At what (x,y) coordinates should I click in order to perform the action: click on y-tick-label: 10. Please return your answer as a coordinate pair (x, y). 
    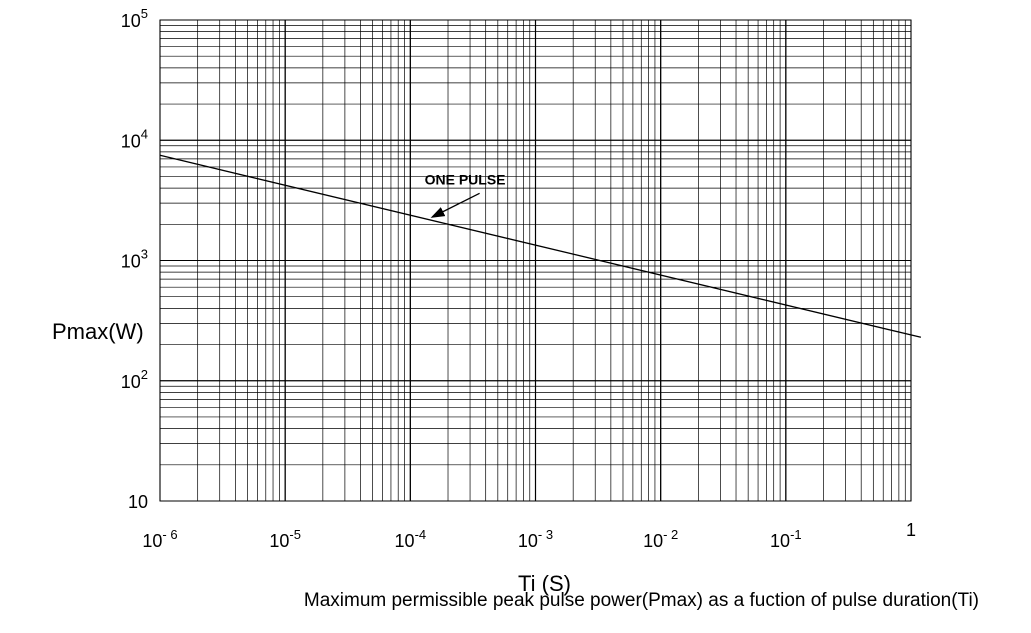
    Looking at the image, I should click on (138, 502).